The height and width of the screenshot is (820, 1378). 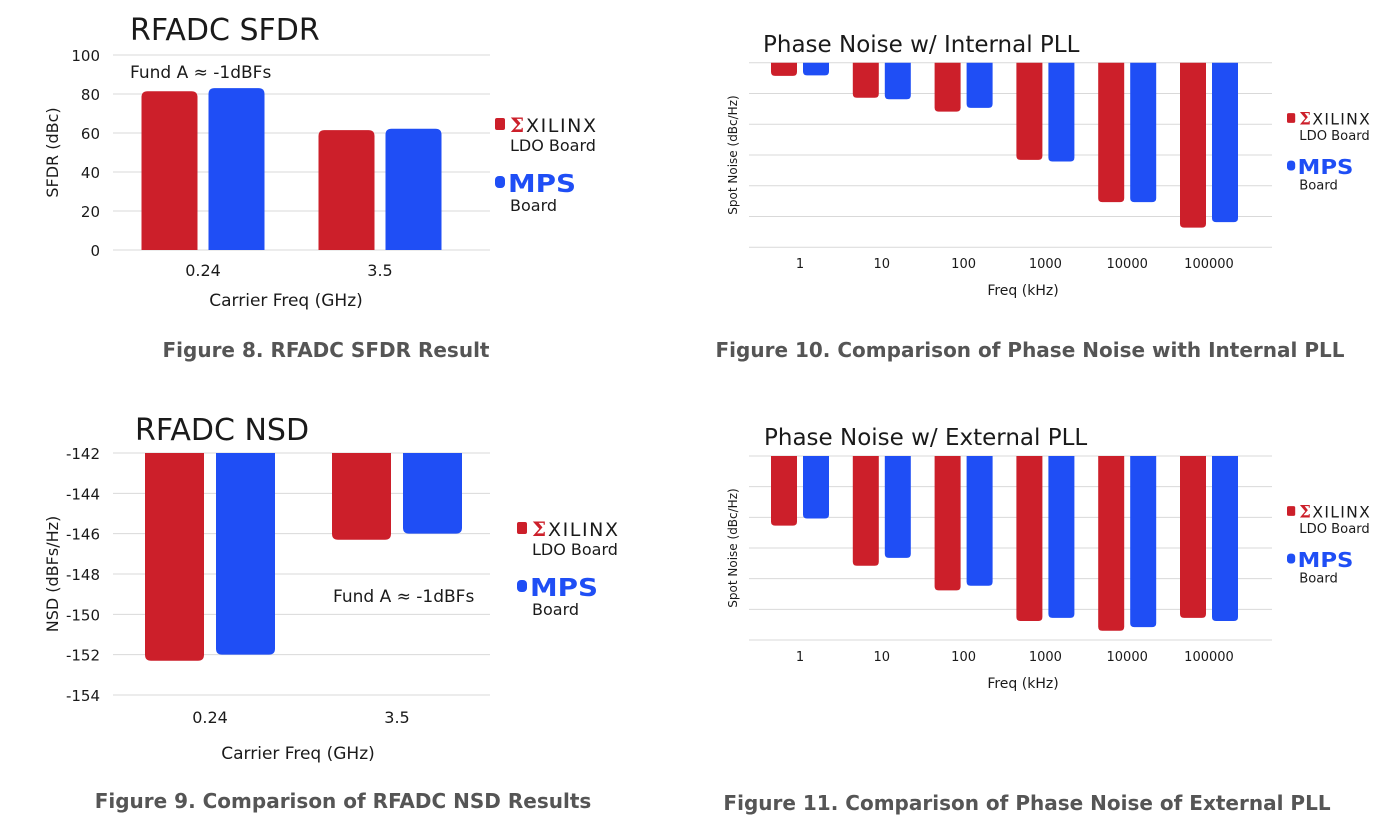 What do you see at coordinates (90, 173) in the screenshot?
I see `y-tick-label: 40` at bounding box center [90, 173].